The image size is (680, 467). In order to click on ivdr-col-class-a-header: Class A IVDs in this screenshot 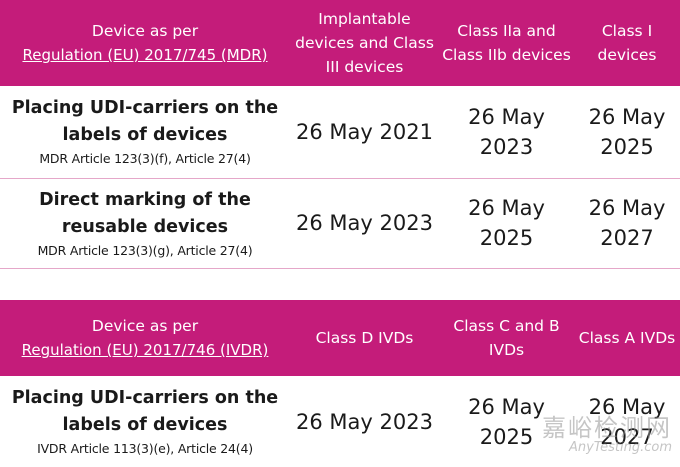, I will do `click(627, 338)`.